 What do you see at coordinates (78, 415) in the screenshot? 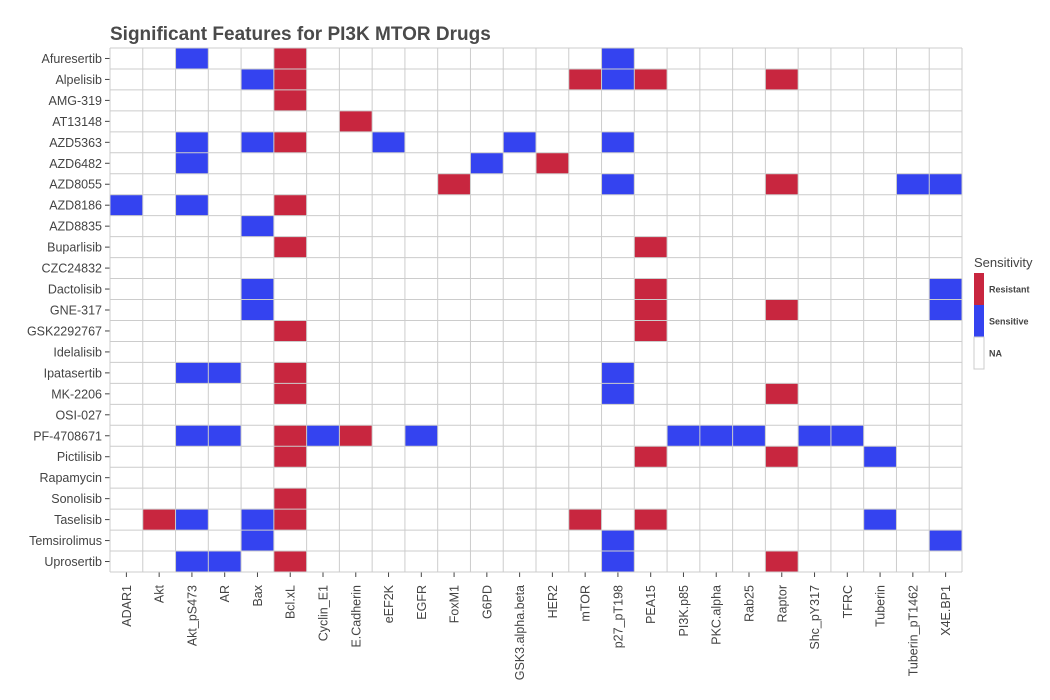
I see `y-tick-label: OSI-027` at bounding box center [78, 415].